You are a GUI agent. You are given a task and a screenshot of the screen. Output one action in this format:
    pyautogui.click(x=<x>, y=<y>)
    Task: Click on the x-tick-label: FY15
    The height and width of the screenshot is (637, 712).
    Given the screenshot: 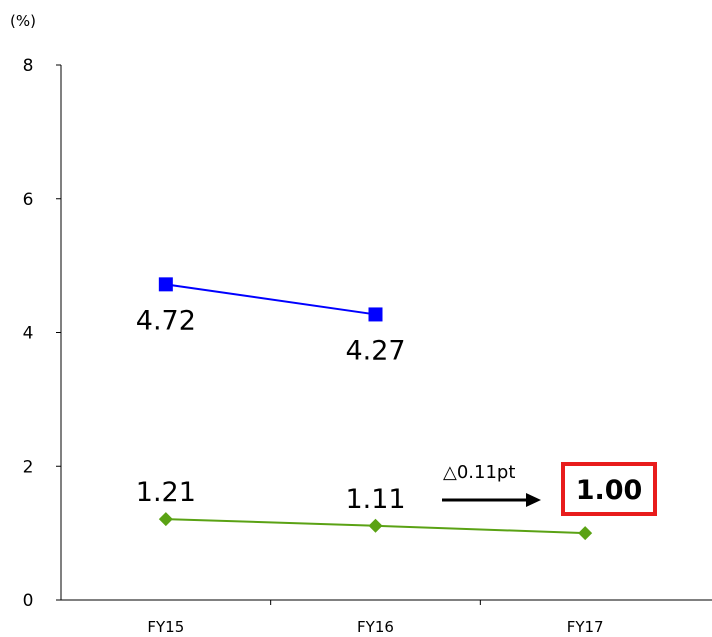 What is the action you would take?
    pyautogui.click(x=165, y=627)
    